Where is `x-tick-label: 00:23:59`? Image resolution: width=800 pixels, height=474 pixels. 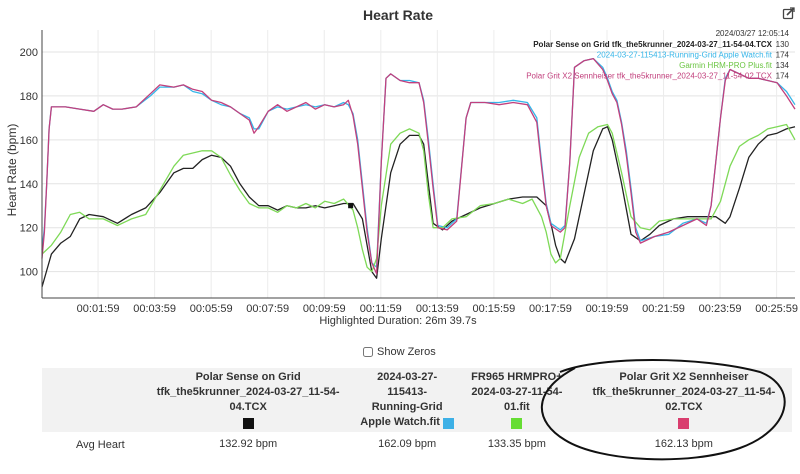 x-tick-label: 00:23:59 is located at coordinates (720, 309).